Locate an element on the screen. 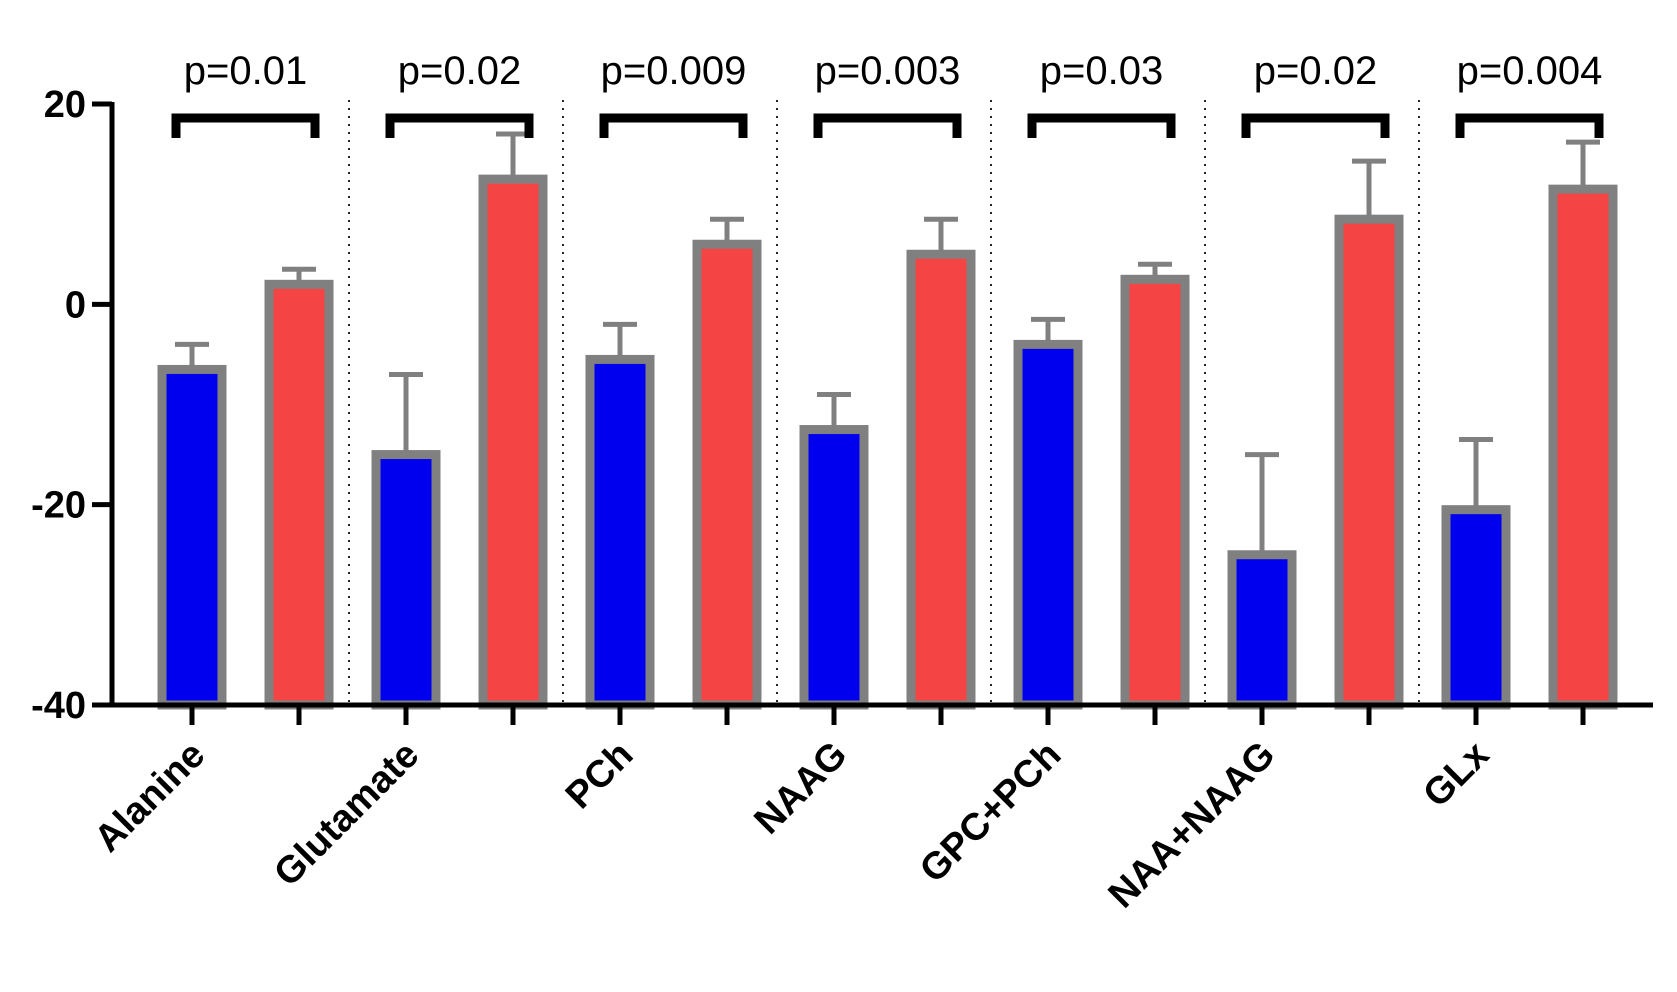 This screenshot has width=1677, height=992. y-tick-label: -20 is located at coordinates (58, 506).